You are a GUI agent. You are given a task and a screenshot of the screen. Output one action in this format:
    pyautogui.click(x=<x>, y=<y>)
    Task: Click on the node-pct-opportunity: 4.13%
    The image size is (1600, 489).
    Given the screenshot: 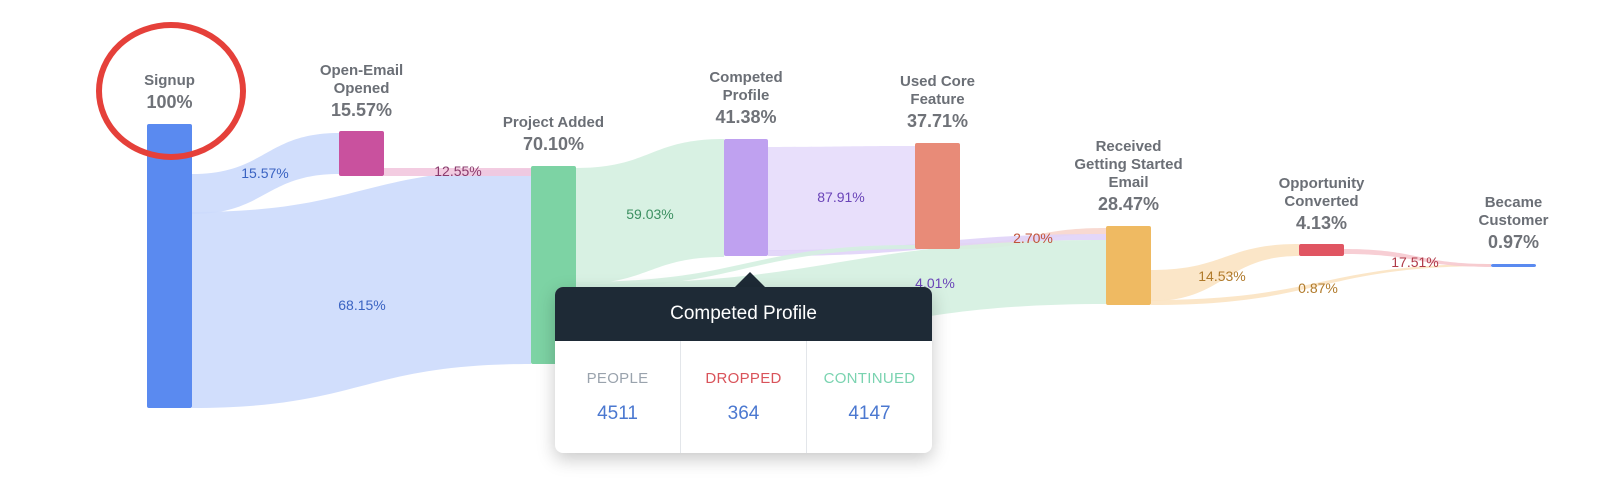 What is the action you would take?
    pyautogui.click(x=1321, y=223)
    